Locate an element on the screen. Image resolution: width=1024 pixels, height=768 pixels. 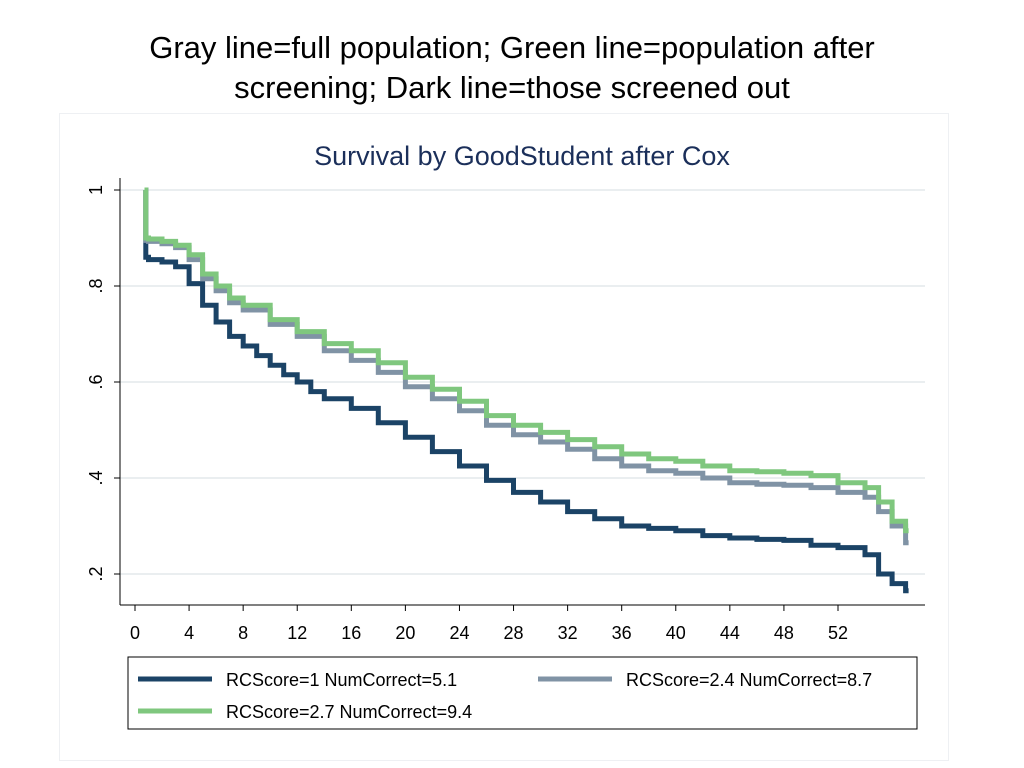
legend-label-green: RCScore=2.7 NumCorrect=9.4 is located at coordinates (349, 712).